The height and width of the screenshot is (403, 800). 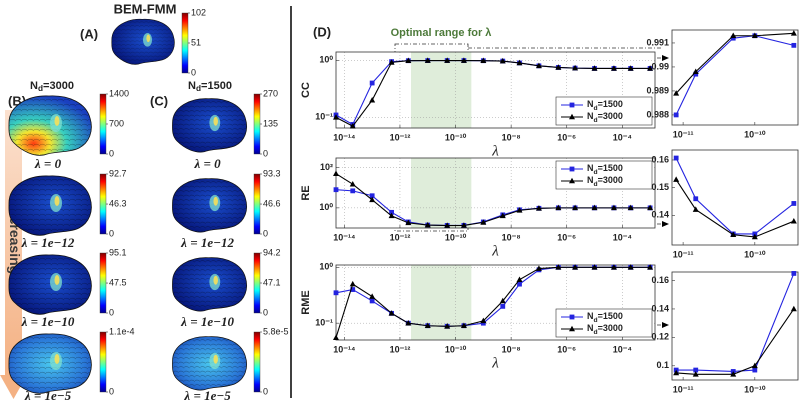 I want to click on y-tick-label: 0.15, so click(x=660, y=187).